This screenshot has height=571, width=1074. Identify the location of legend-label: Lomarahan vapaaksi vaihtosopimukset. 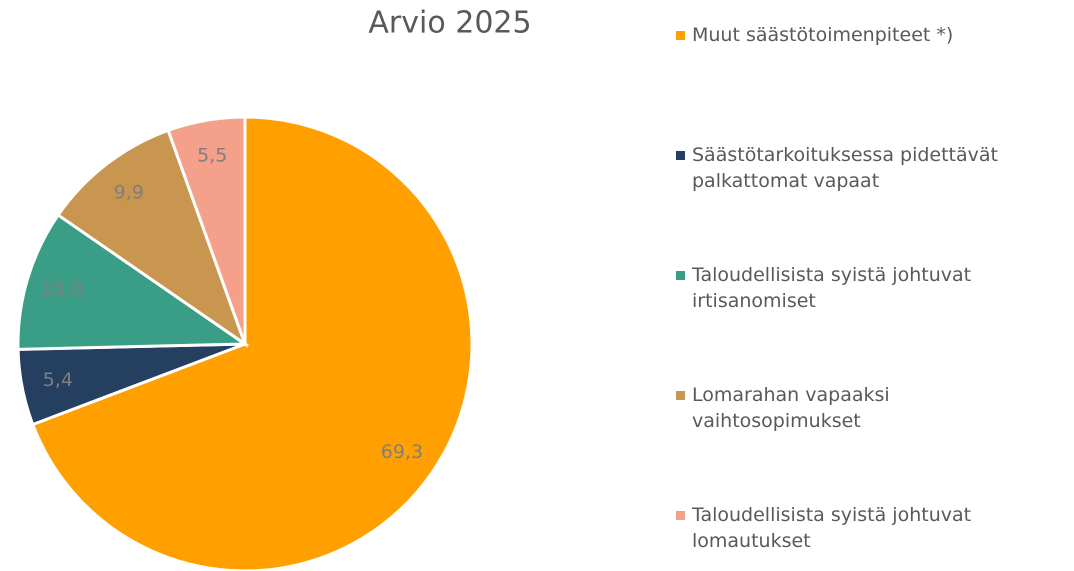
(791, 408).